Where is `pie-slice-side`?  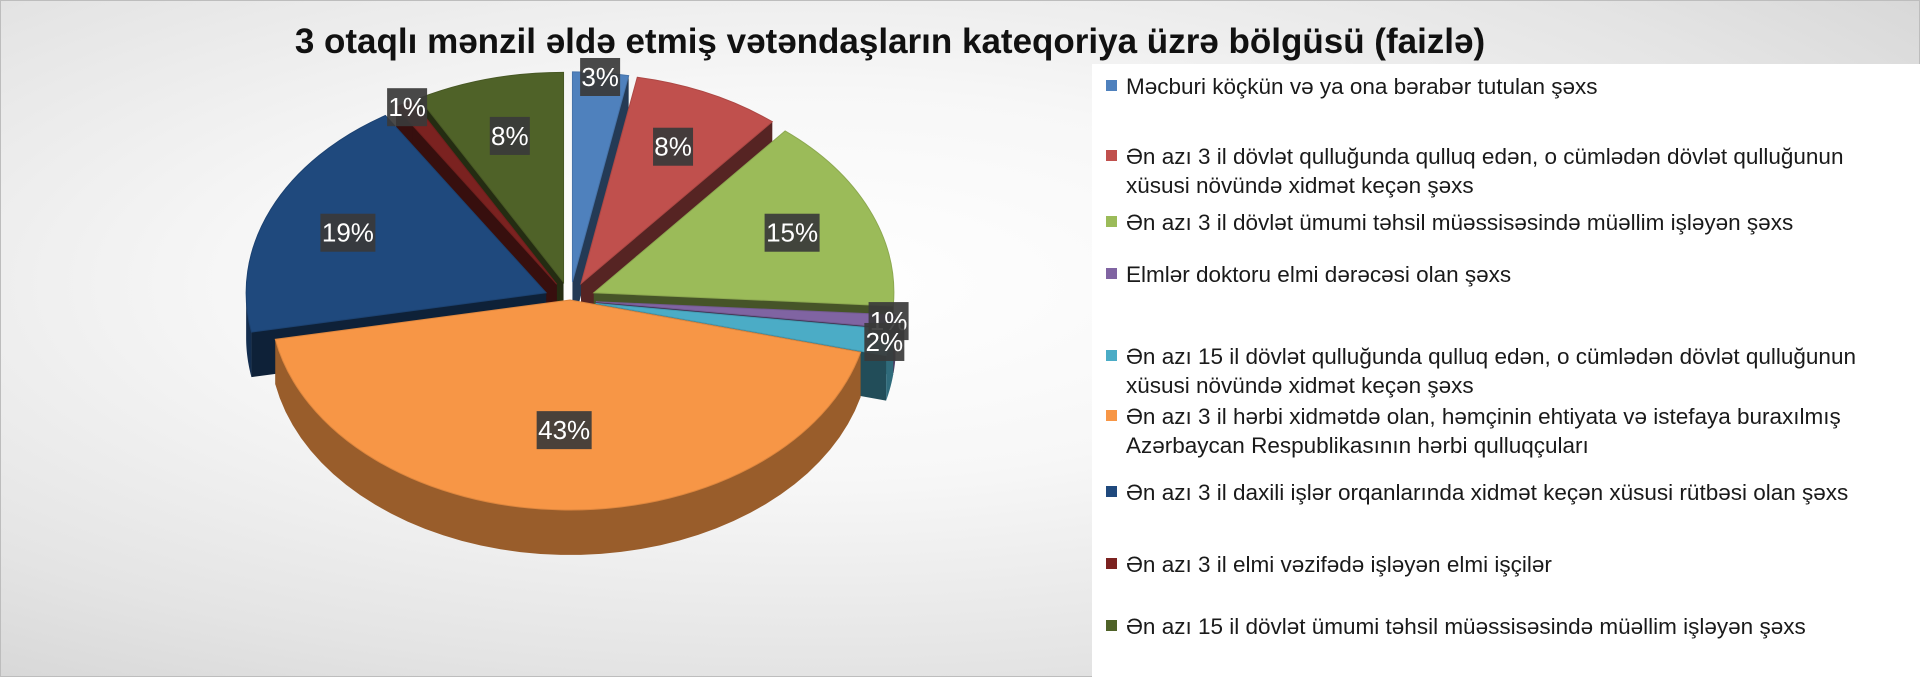
pie-slice-side is located at coordinates (568, 447).